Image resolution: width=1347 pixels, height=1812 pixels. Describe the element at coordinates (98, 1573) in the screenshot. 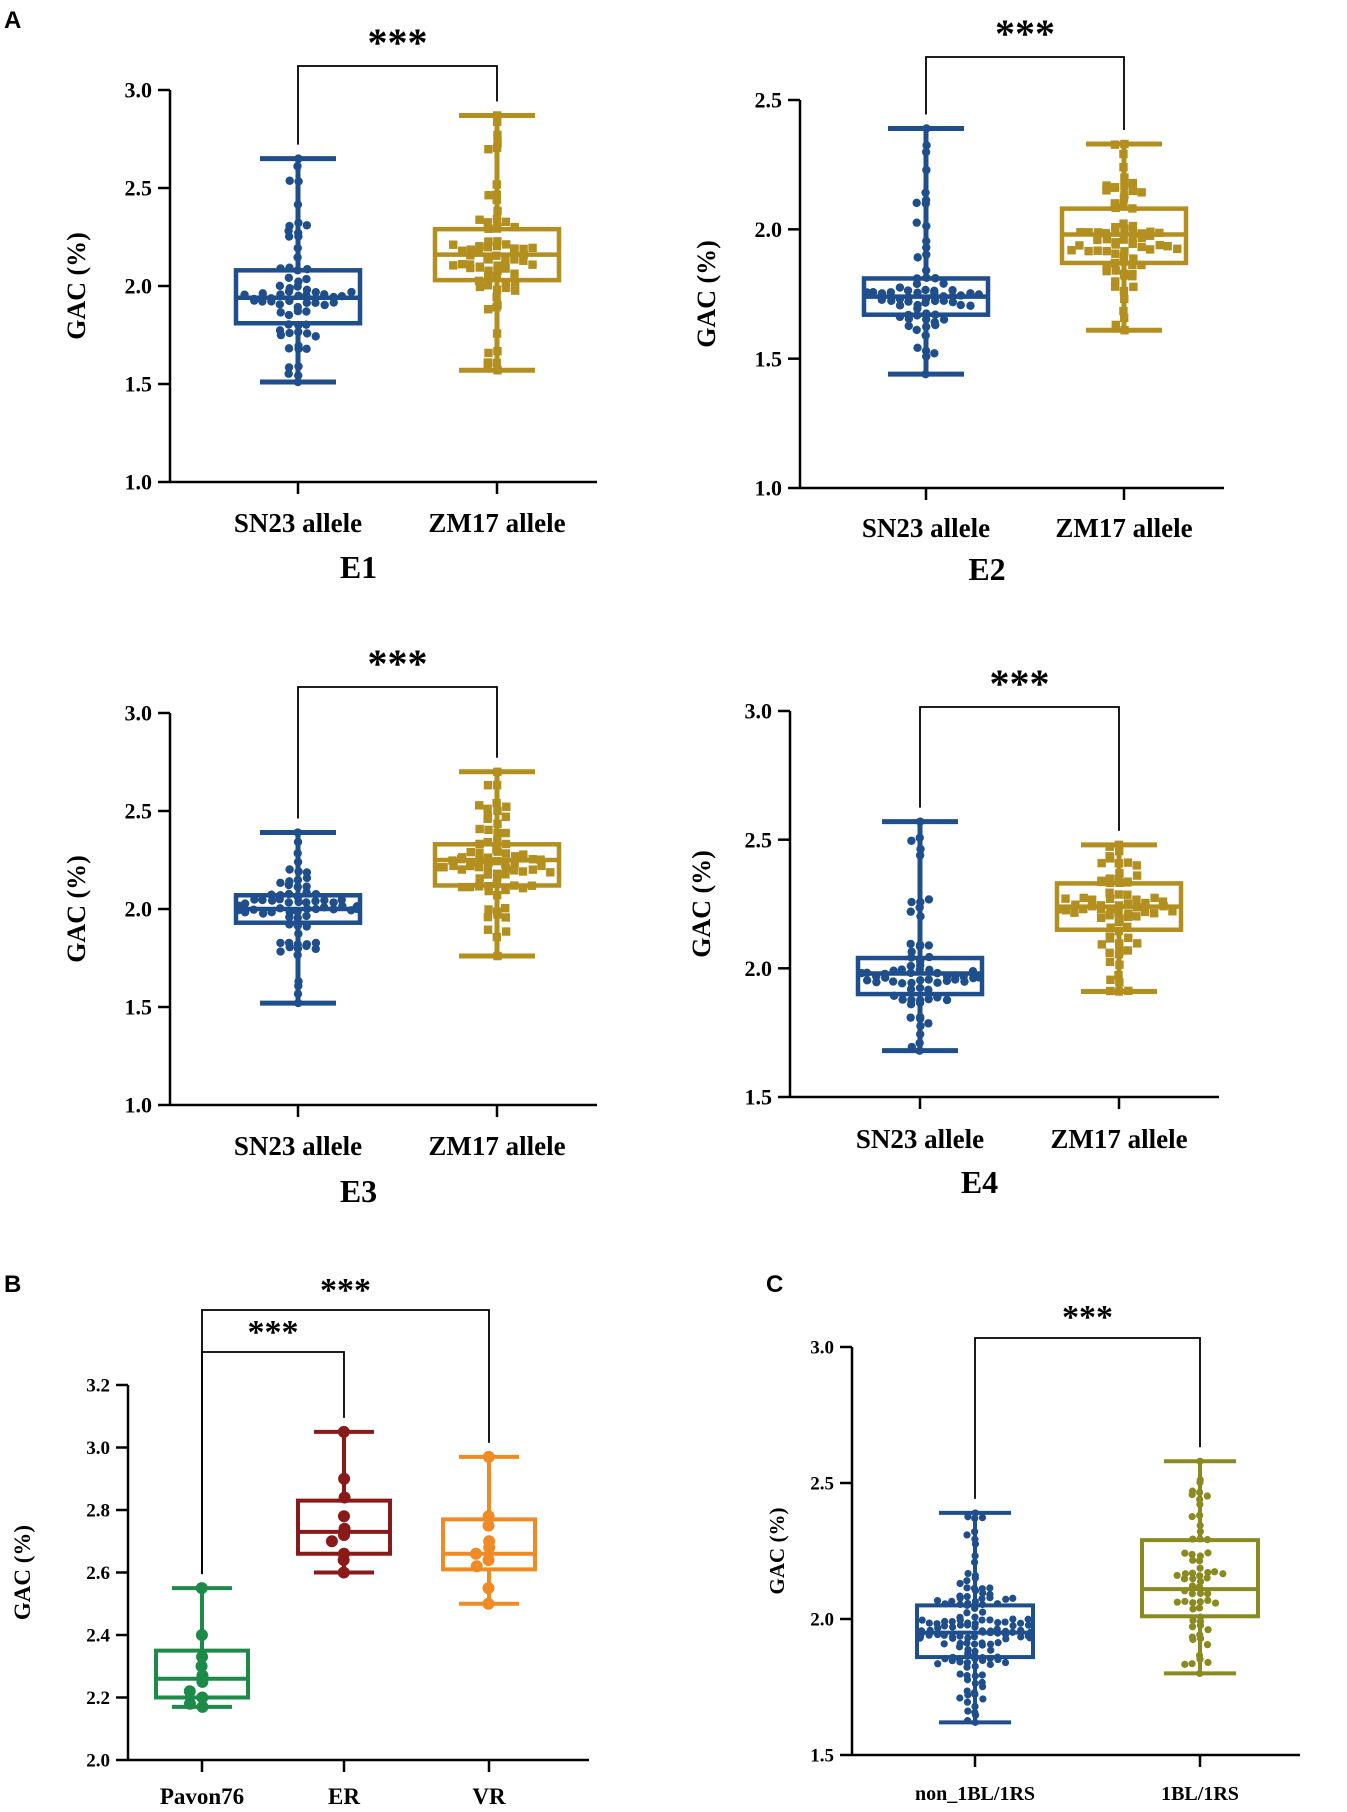

I see `chart-b-y-tick-label: 2.6` at that location.